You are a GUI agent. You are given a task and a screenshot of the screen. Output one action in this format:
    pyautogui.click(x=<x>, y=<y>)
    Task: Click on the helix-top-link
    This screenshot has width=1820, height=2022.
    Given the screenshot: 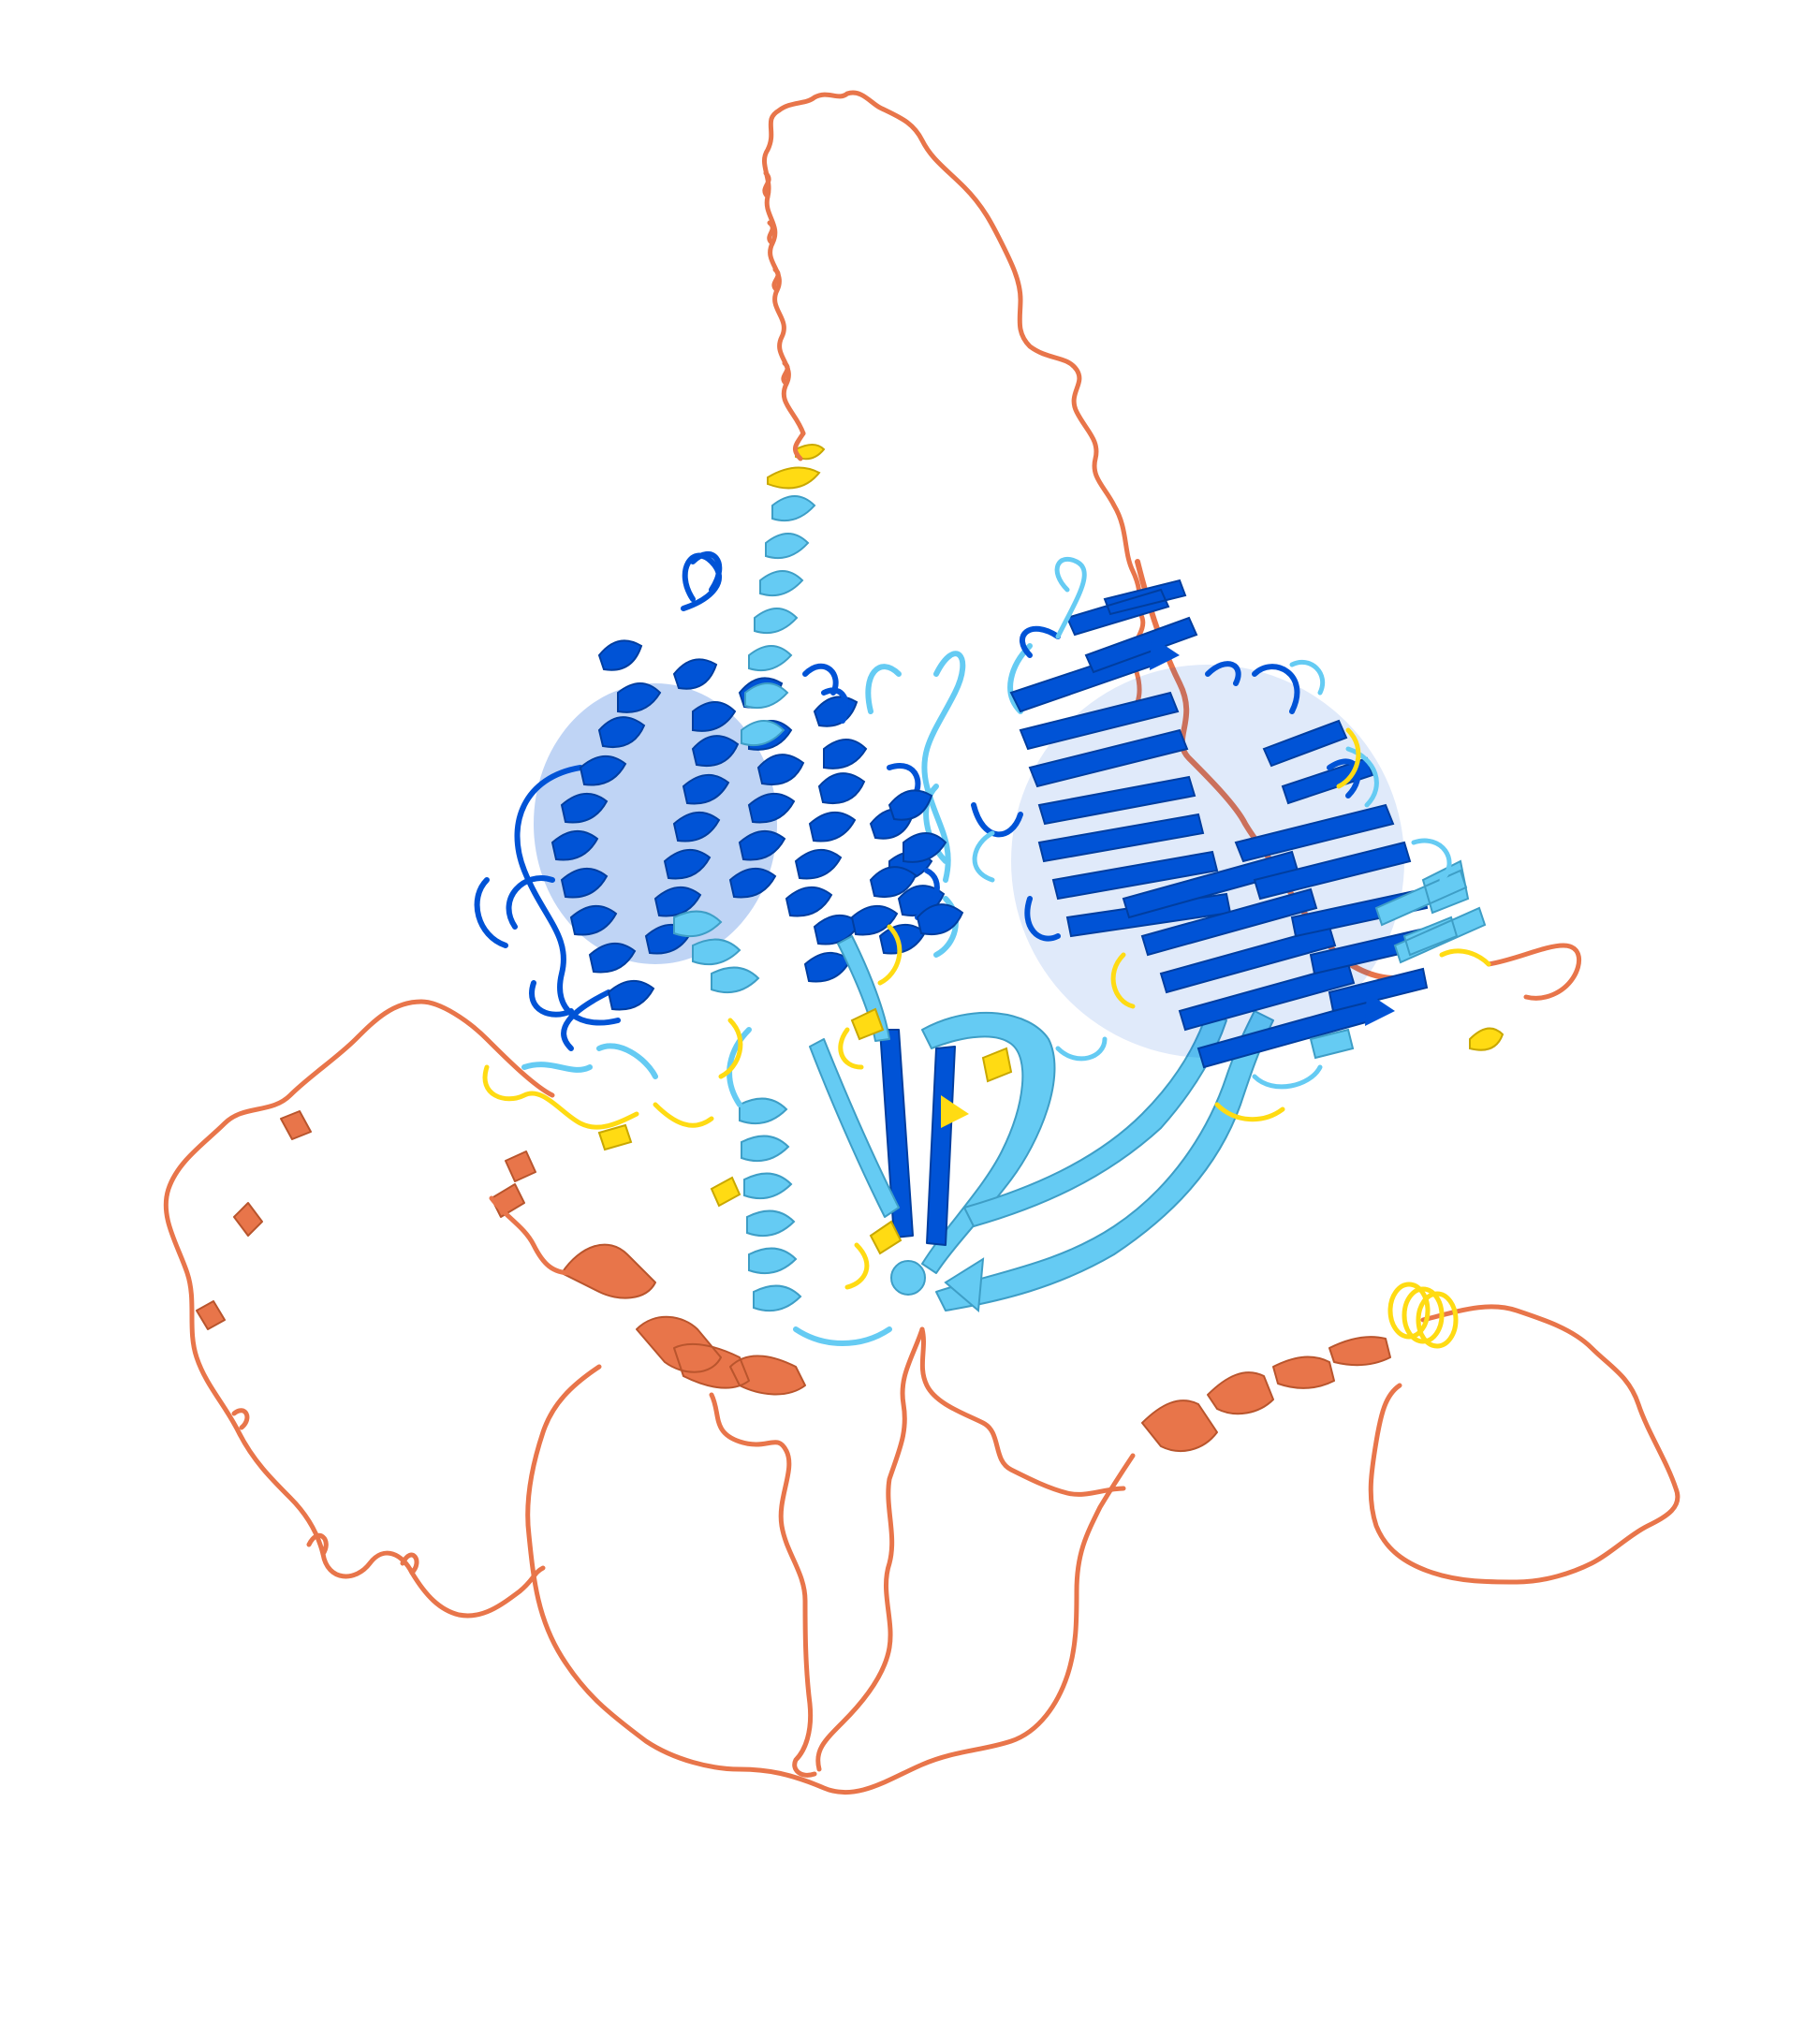 What is the action you would take?
    pyautogui.click(x=799, y=446)
    